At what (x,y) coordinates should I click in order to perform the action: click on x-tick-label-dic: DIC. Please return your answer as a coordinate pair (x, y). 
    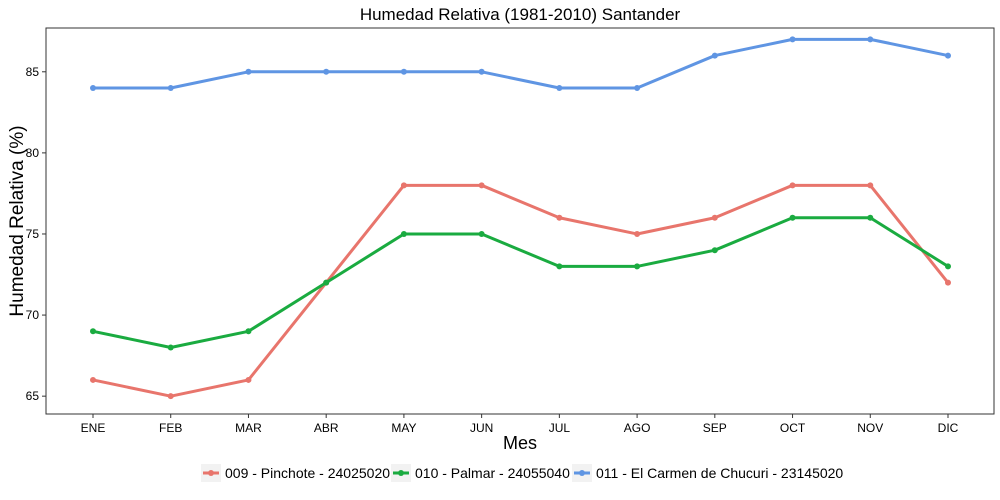
    Looking at the image, I should click on (948, 428).